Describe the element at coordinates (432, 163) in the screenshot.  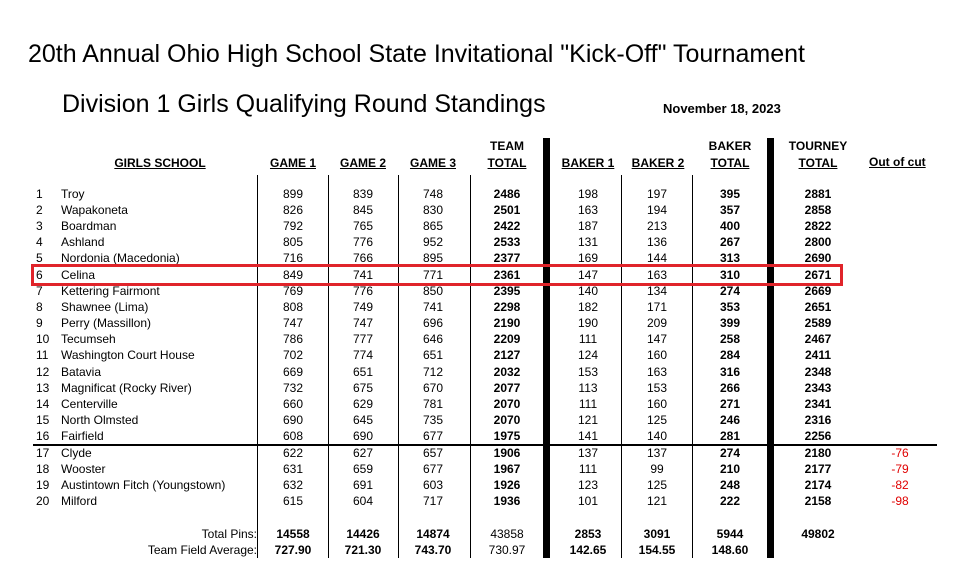
I see `header-game-3: GAME 3` at that location.